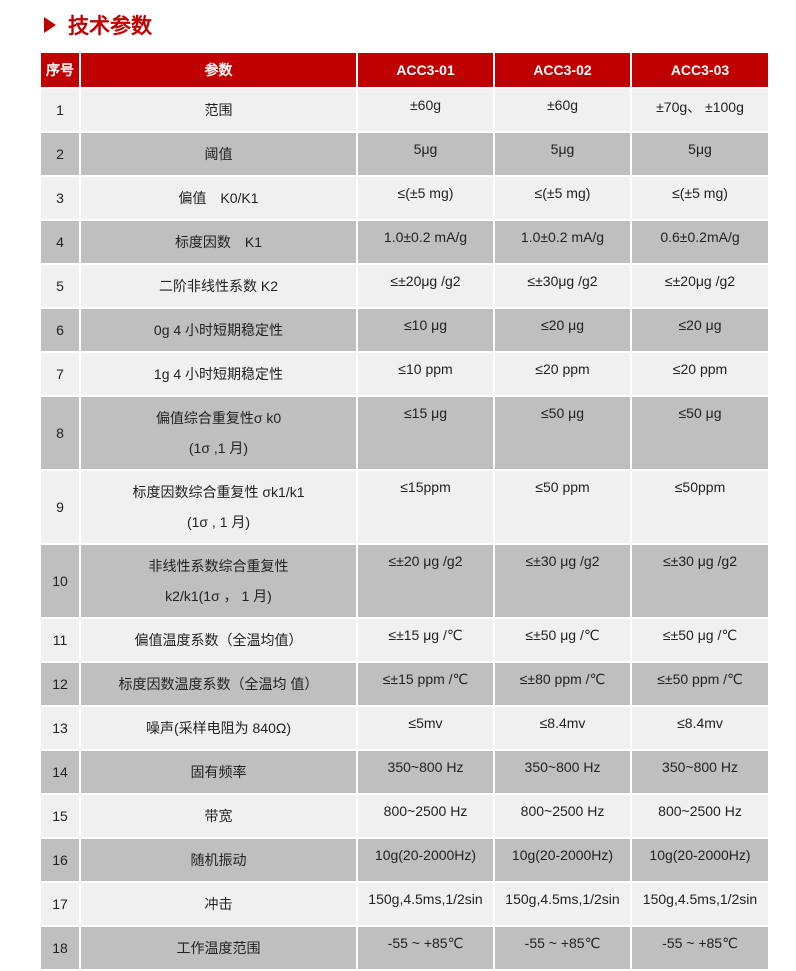 Image resolution: width=796 pixels, height=971 pixels. Describe the element at coordinates (425, 728) in the screenshot. I see `param-value: ≤5mv` at that location.